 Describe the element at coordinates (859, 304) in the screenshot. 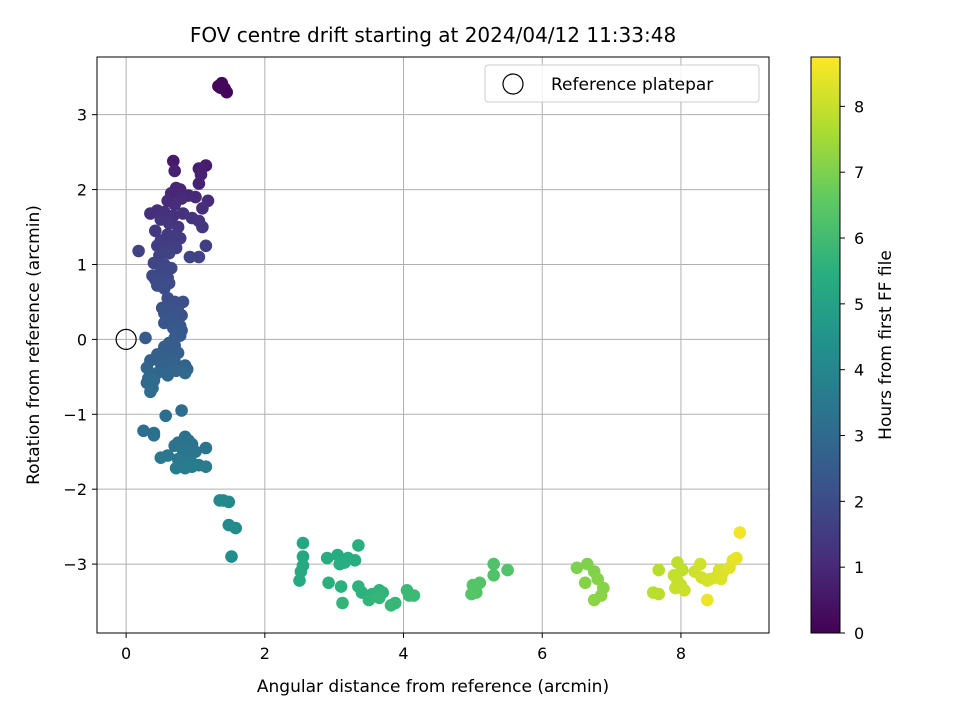

I see `colorbar-tick-label: 5` at that location.